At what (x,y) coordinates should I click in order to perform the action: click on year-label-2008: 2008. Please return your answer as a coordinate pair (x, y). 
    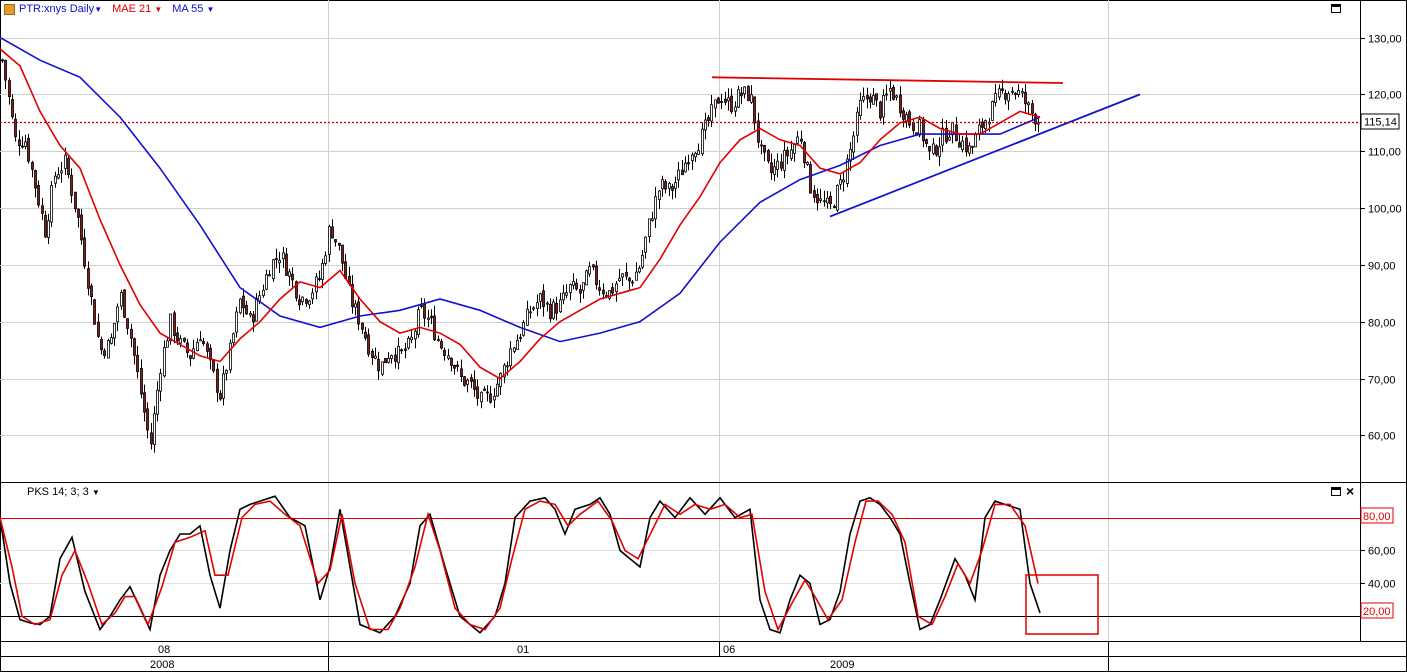
    Looking at the image, I should click on (162, 665).